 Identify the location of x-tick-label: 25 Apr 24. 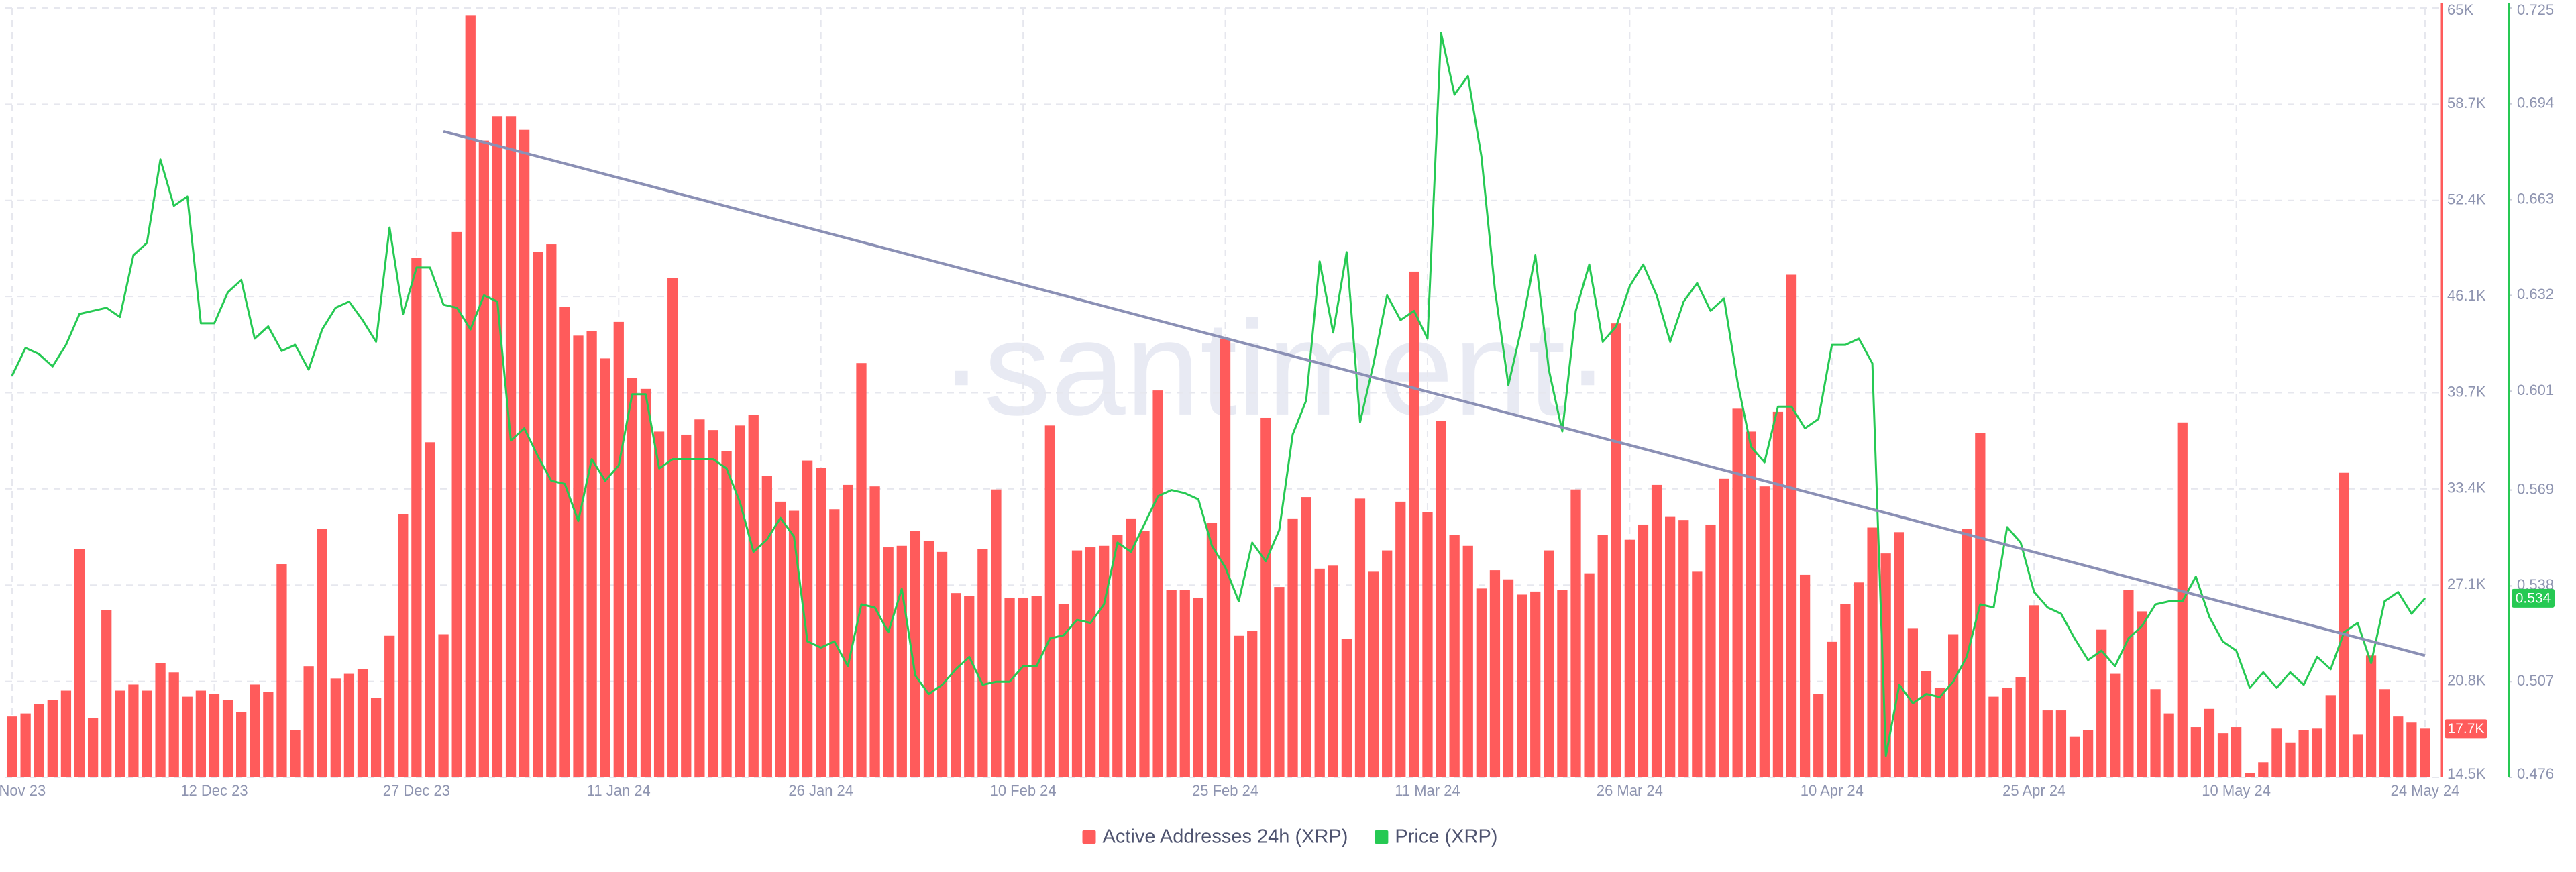
(2033, 790).